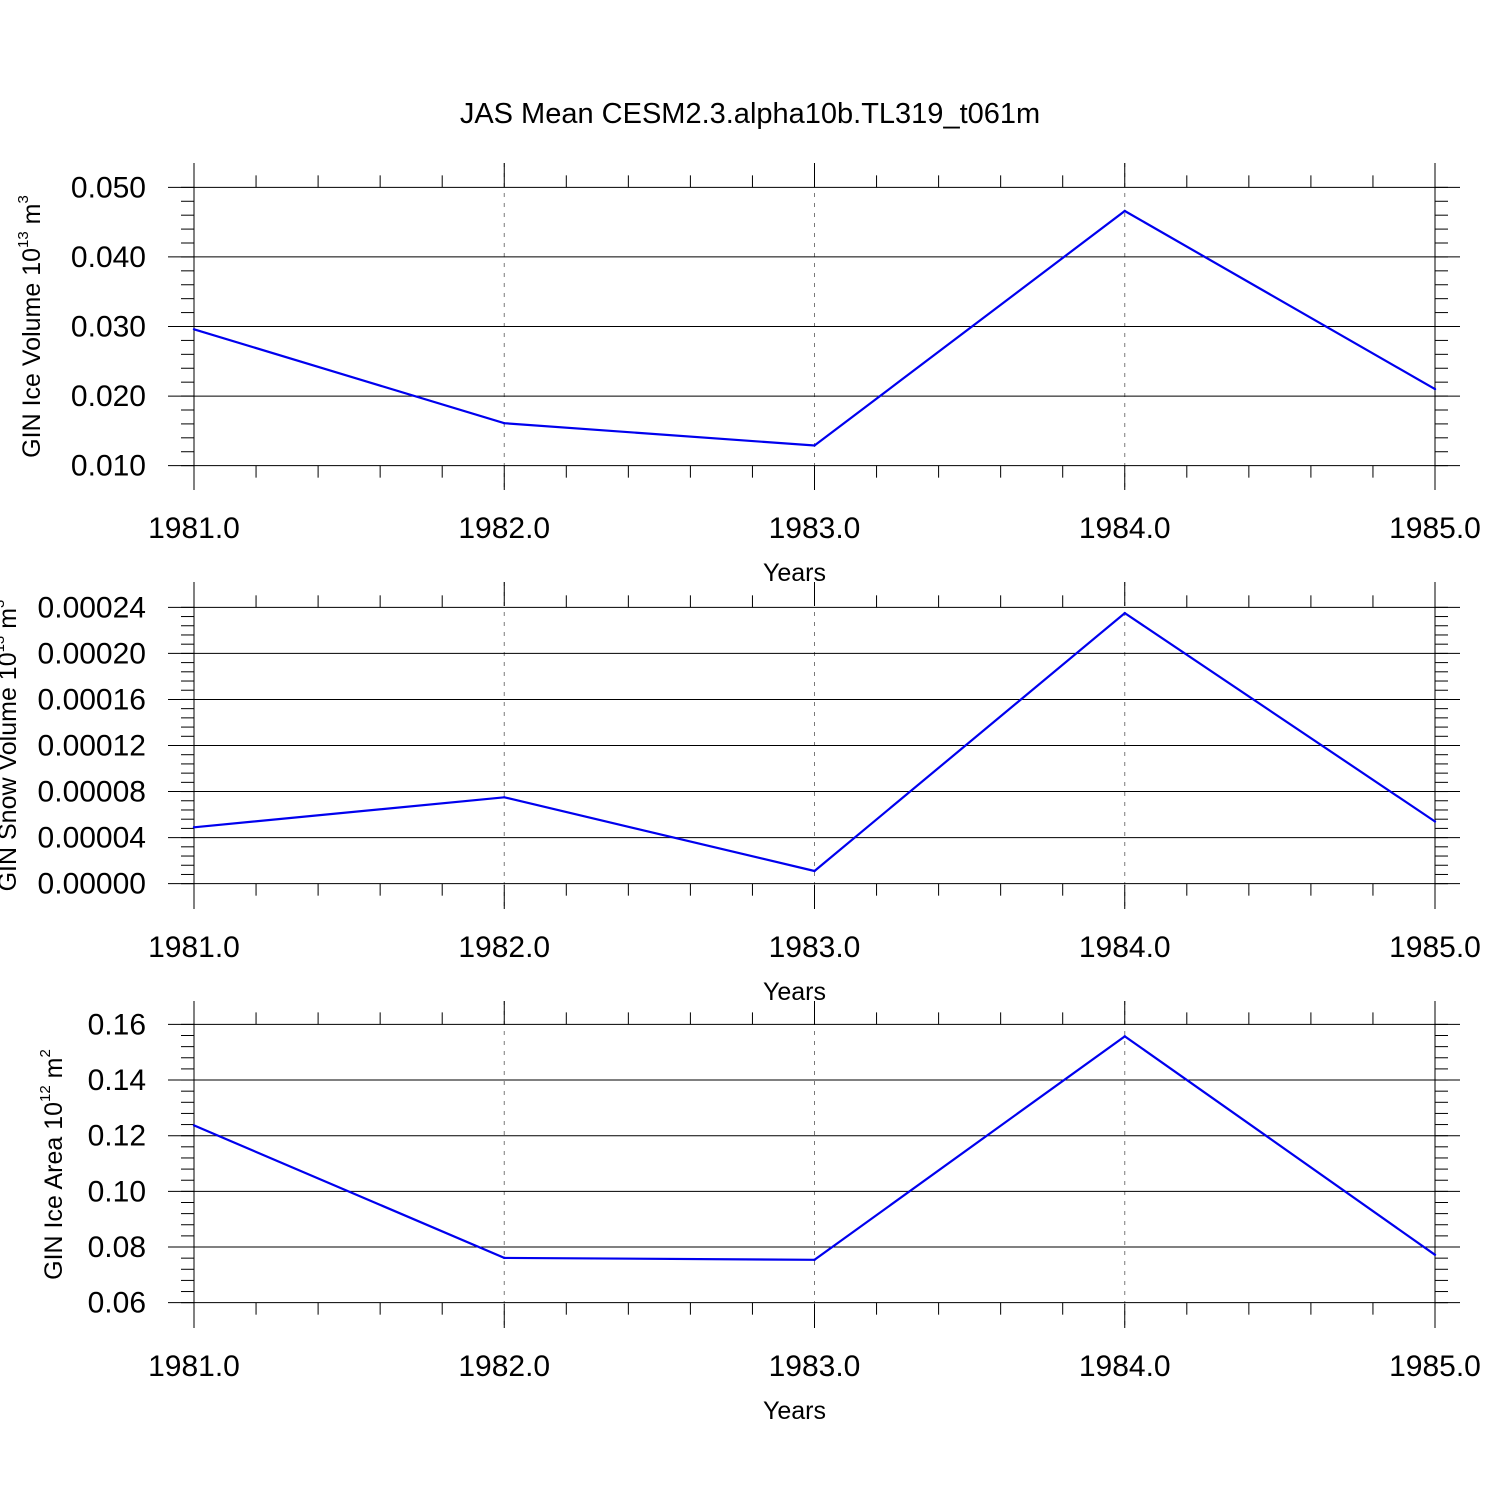  Describe the element at coordinates (117, 1247) in the screenshot. I see `y-tick-label: 0.08` at that location.